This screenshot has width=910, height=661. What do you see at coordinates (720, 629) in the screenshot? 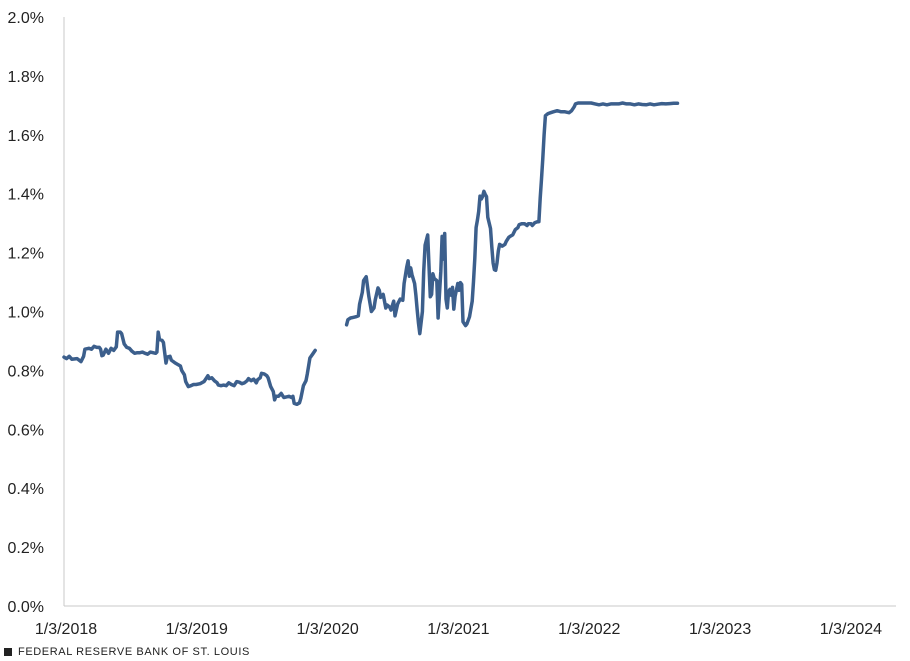
I see `x-tick-label: 1/3/2023` at bounding box center [720, 629].